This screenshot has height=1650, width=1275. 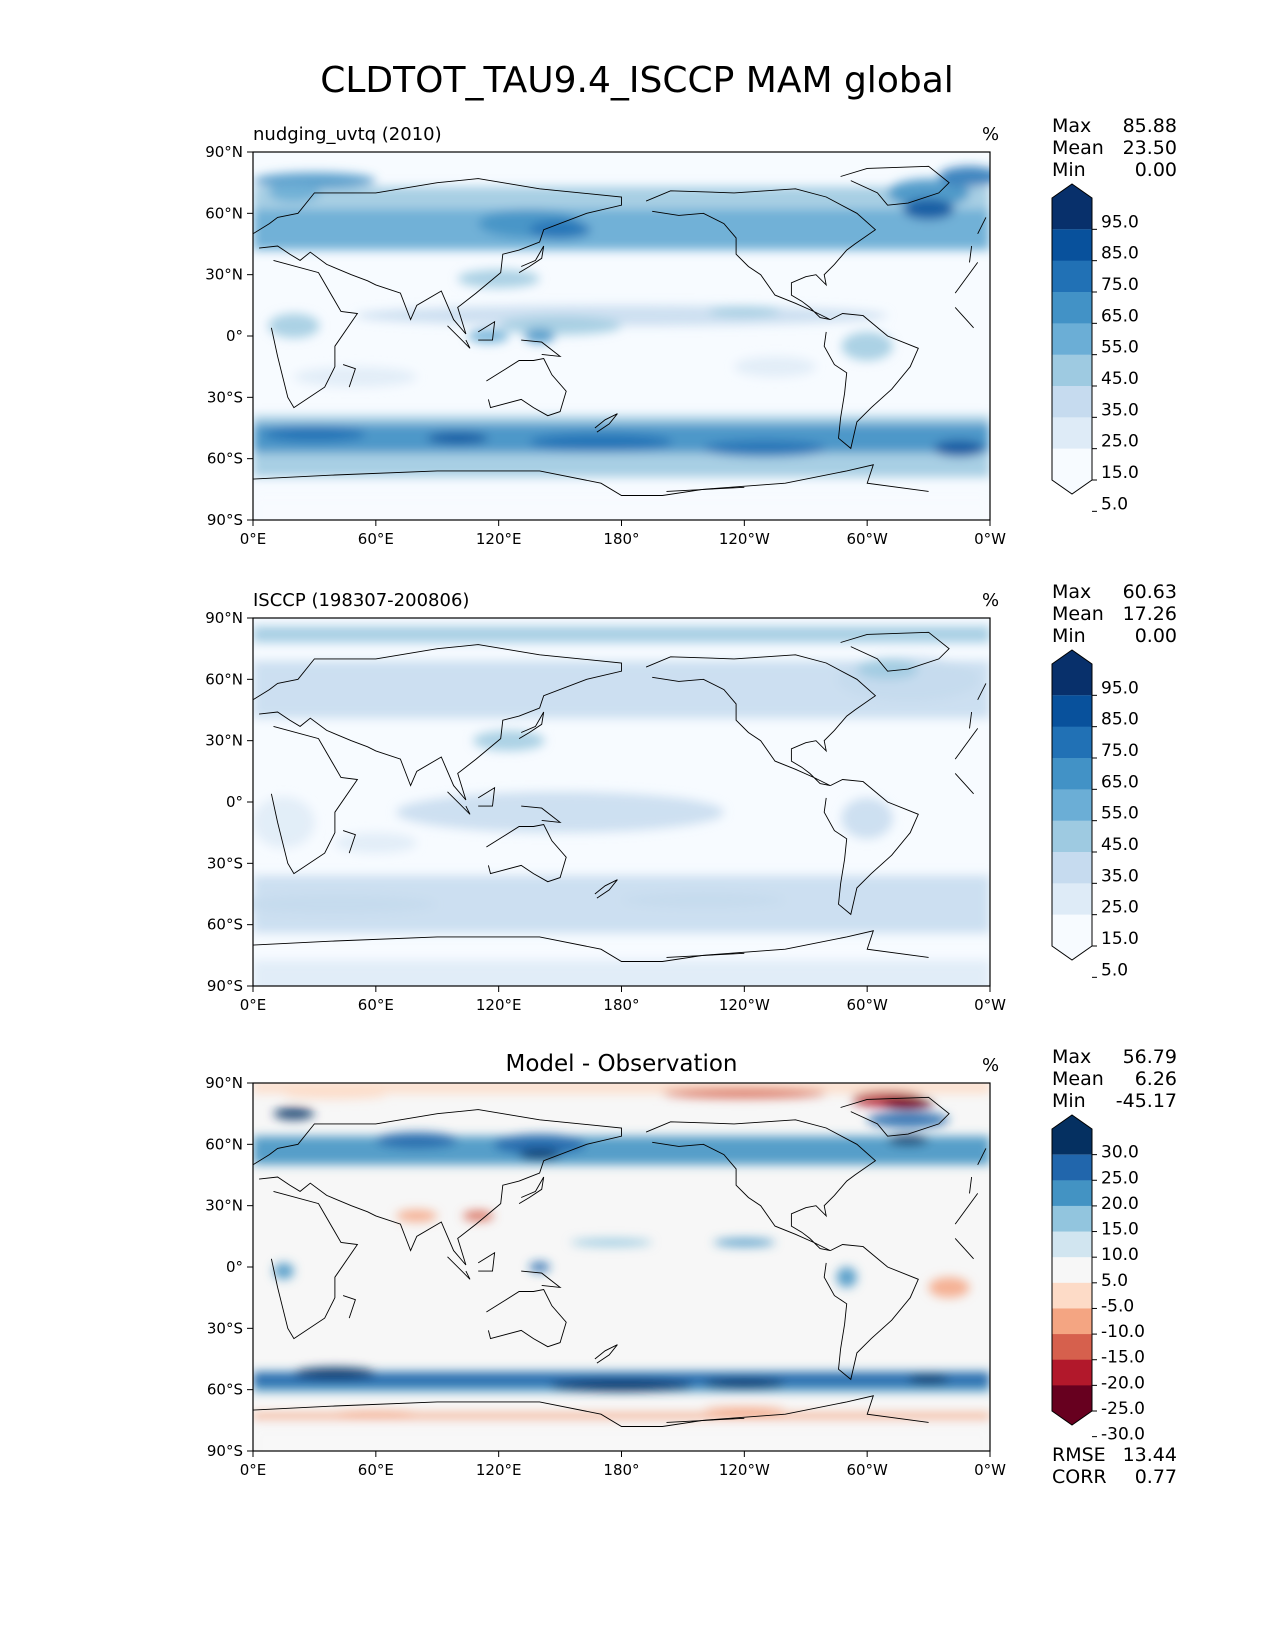 I want to click on colorbar-tick-label: 95.0, so click(x=1120, y=688).